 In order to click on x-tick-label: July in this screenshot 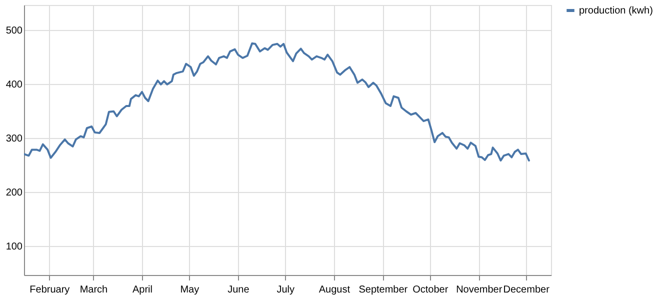, I will do `click(285, 290)`.